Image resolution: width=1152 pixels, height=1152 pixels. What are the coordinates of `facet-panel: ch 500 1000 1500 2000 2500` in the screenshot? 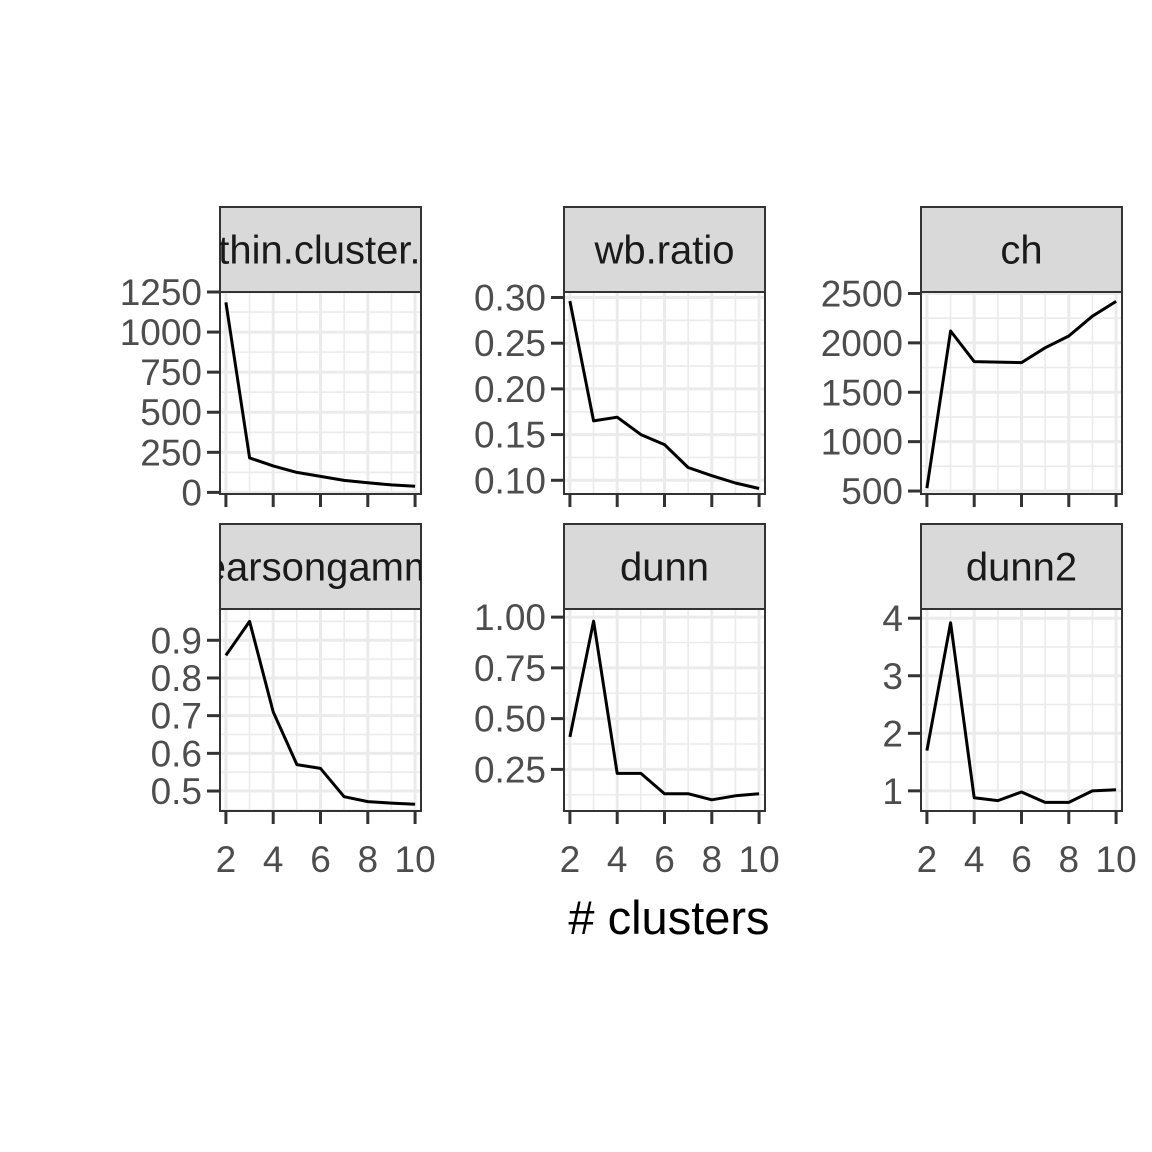 It's located at (972, 359).